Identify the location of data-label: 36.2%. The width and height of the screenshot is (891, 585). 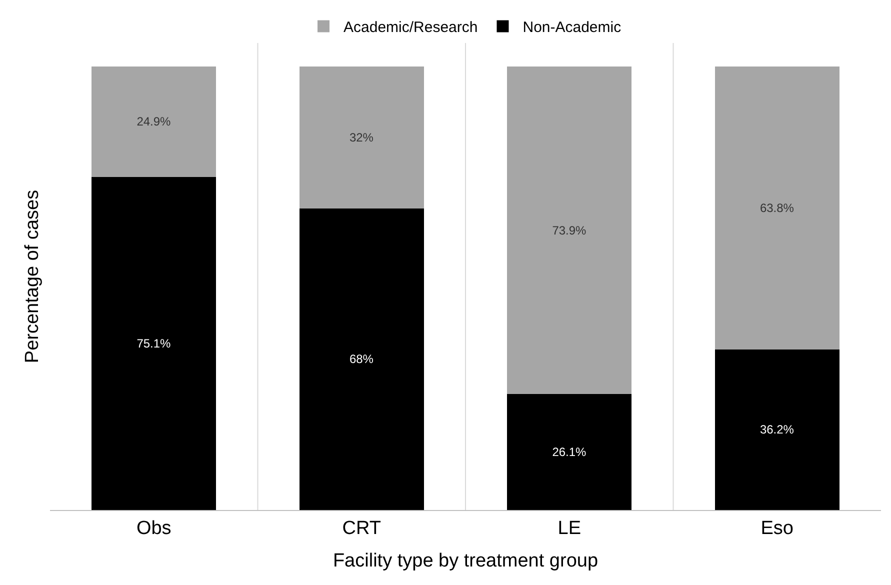
(777, 429).